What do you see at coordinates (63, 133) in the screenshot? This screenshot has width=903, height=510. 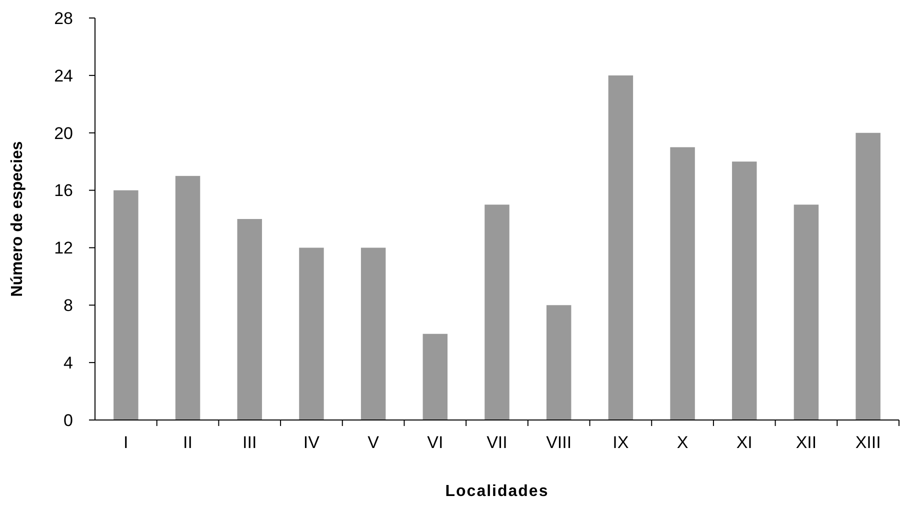 I see `y-tick-label: 20` at bounding box center [63, 133].